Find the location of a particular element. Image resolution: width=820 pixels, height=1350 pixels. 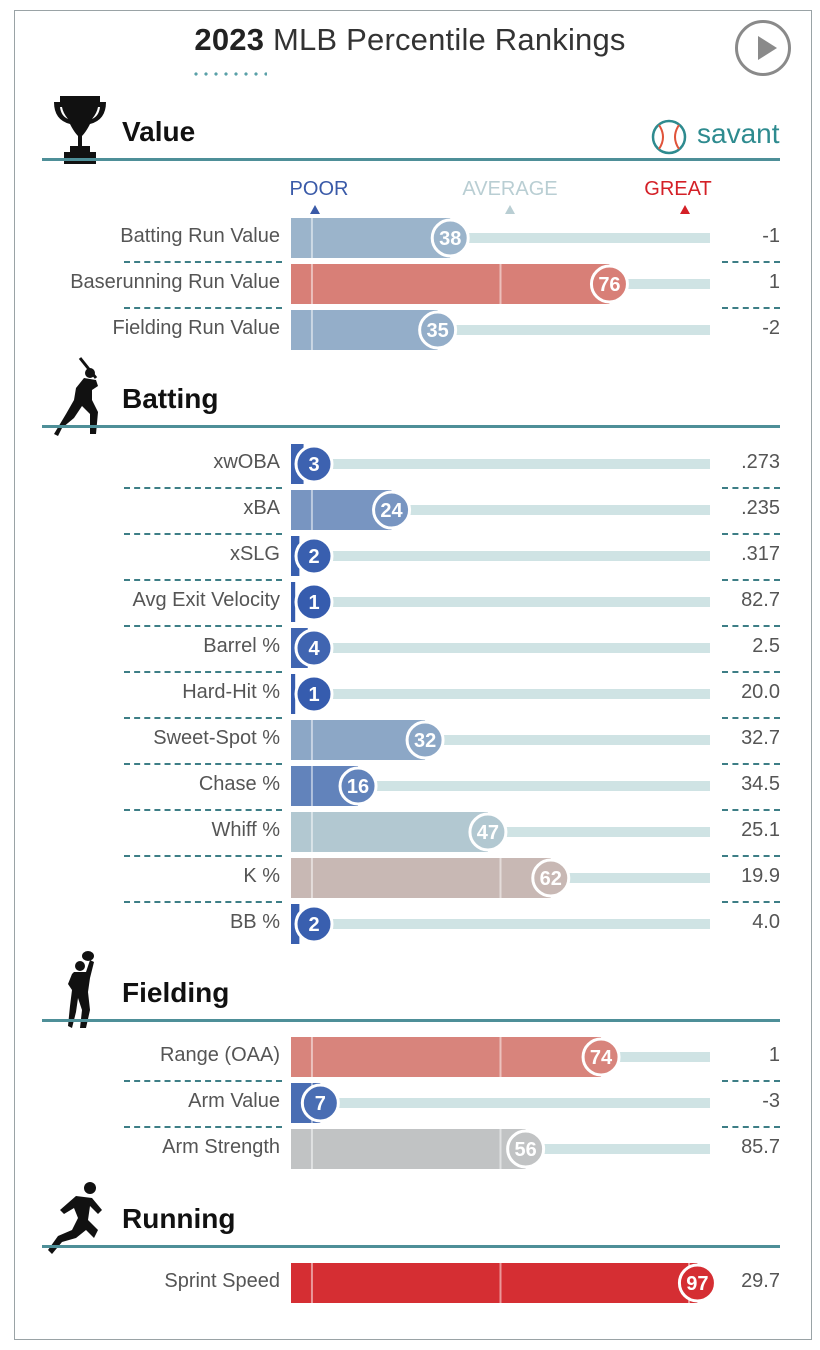

runner-icon is located at coordinates (75, 1218).